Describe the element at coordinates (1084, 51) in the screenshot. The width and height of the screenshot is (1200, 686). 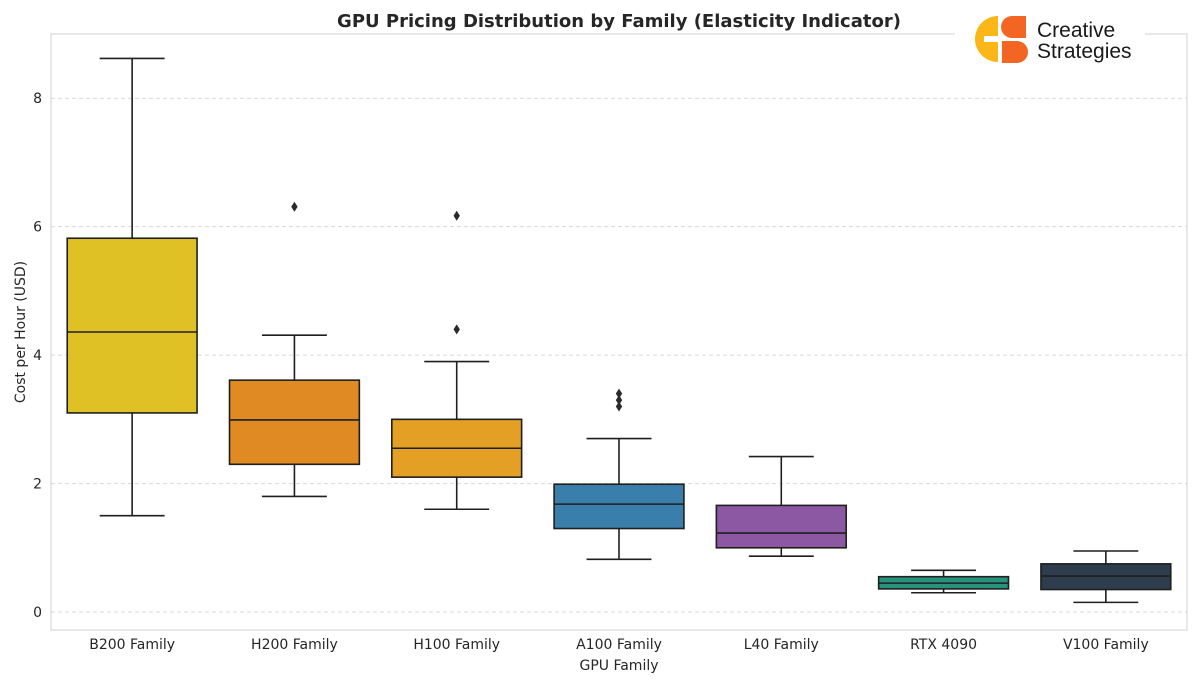
I see `logo-text-strategies: Strategies` at that location.